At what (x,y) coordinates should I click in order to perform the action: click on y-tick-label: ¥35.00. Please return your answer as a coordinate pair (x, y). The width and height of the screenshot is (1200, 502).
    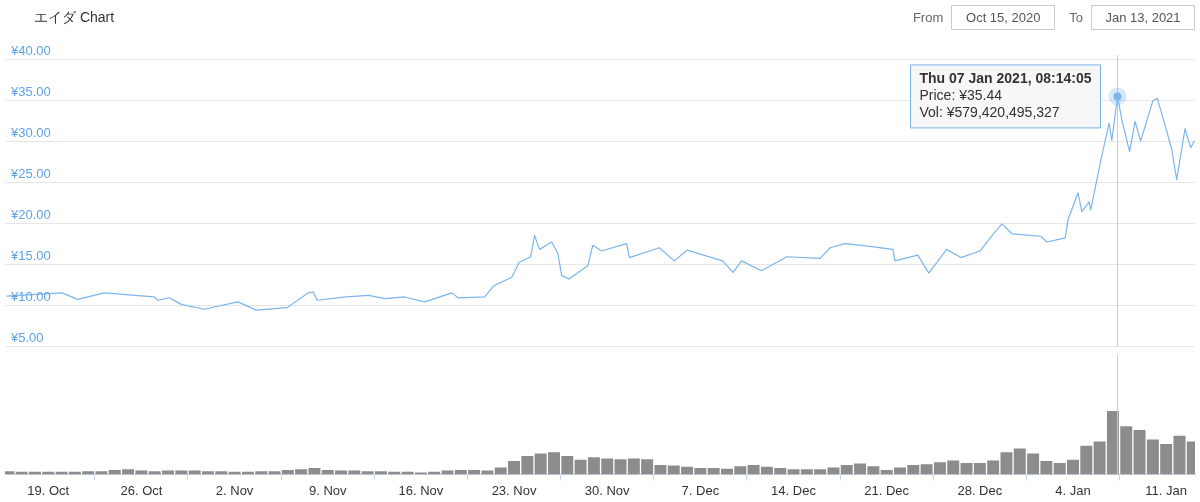
    Looking at the image, I should click on (30, 91).